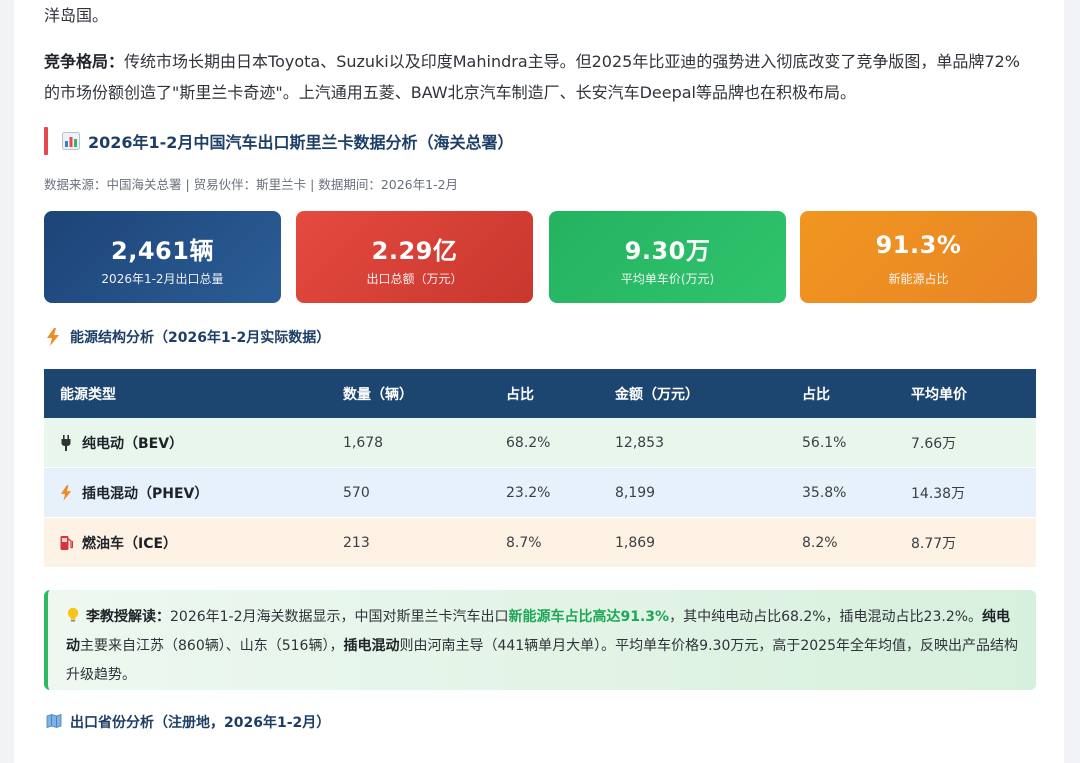 This screenshot has width=1080, height=763. I want to click on stat-card-total-volume: 2,461辆 2026年1-2月出口总量, so click(162, 257).